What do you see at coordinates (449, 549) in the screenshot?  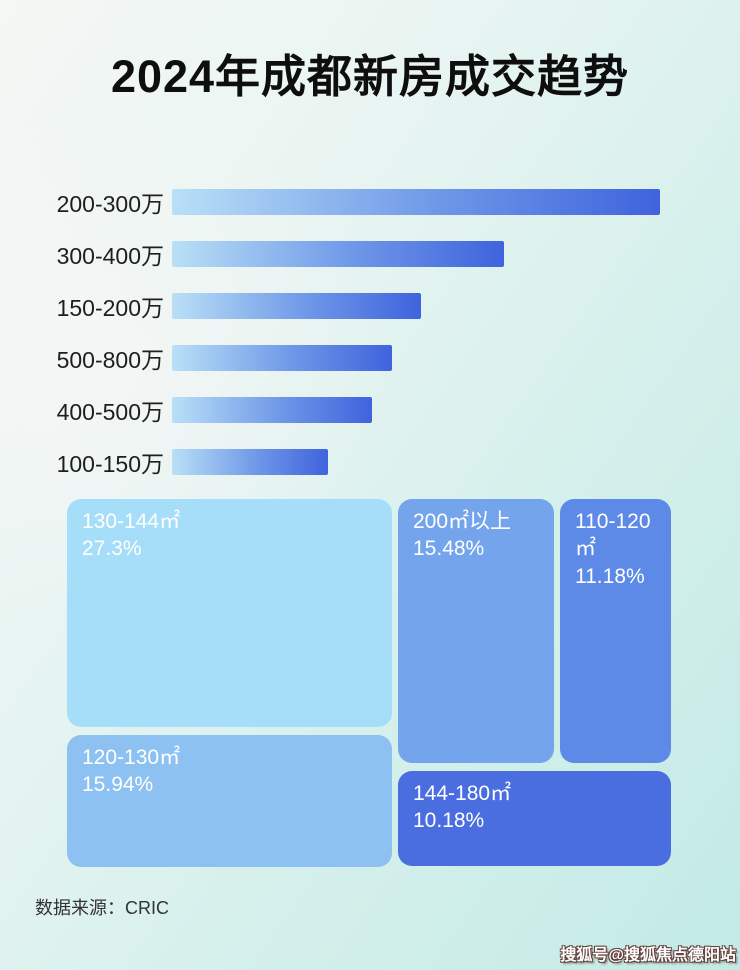 I see `treemap-cell-value: 15.48%` at bounding box center [449, 549].